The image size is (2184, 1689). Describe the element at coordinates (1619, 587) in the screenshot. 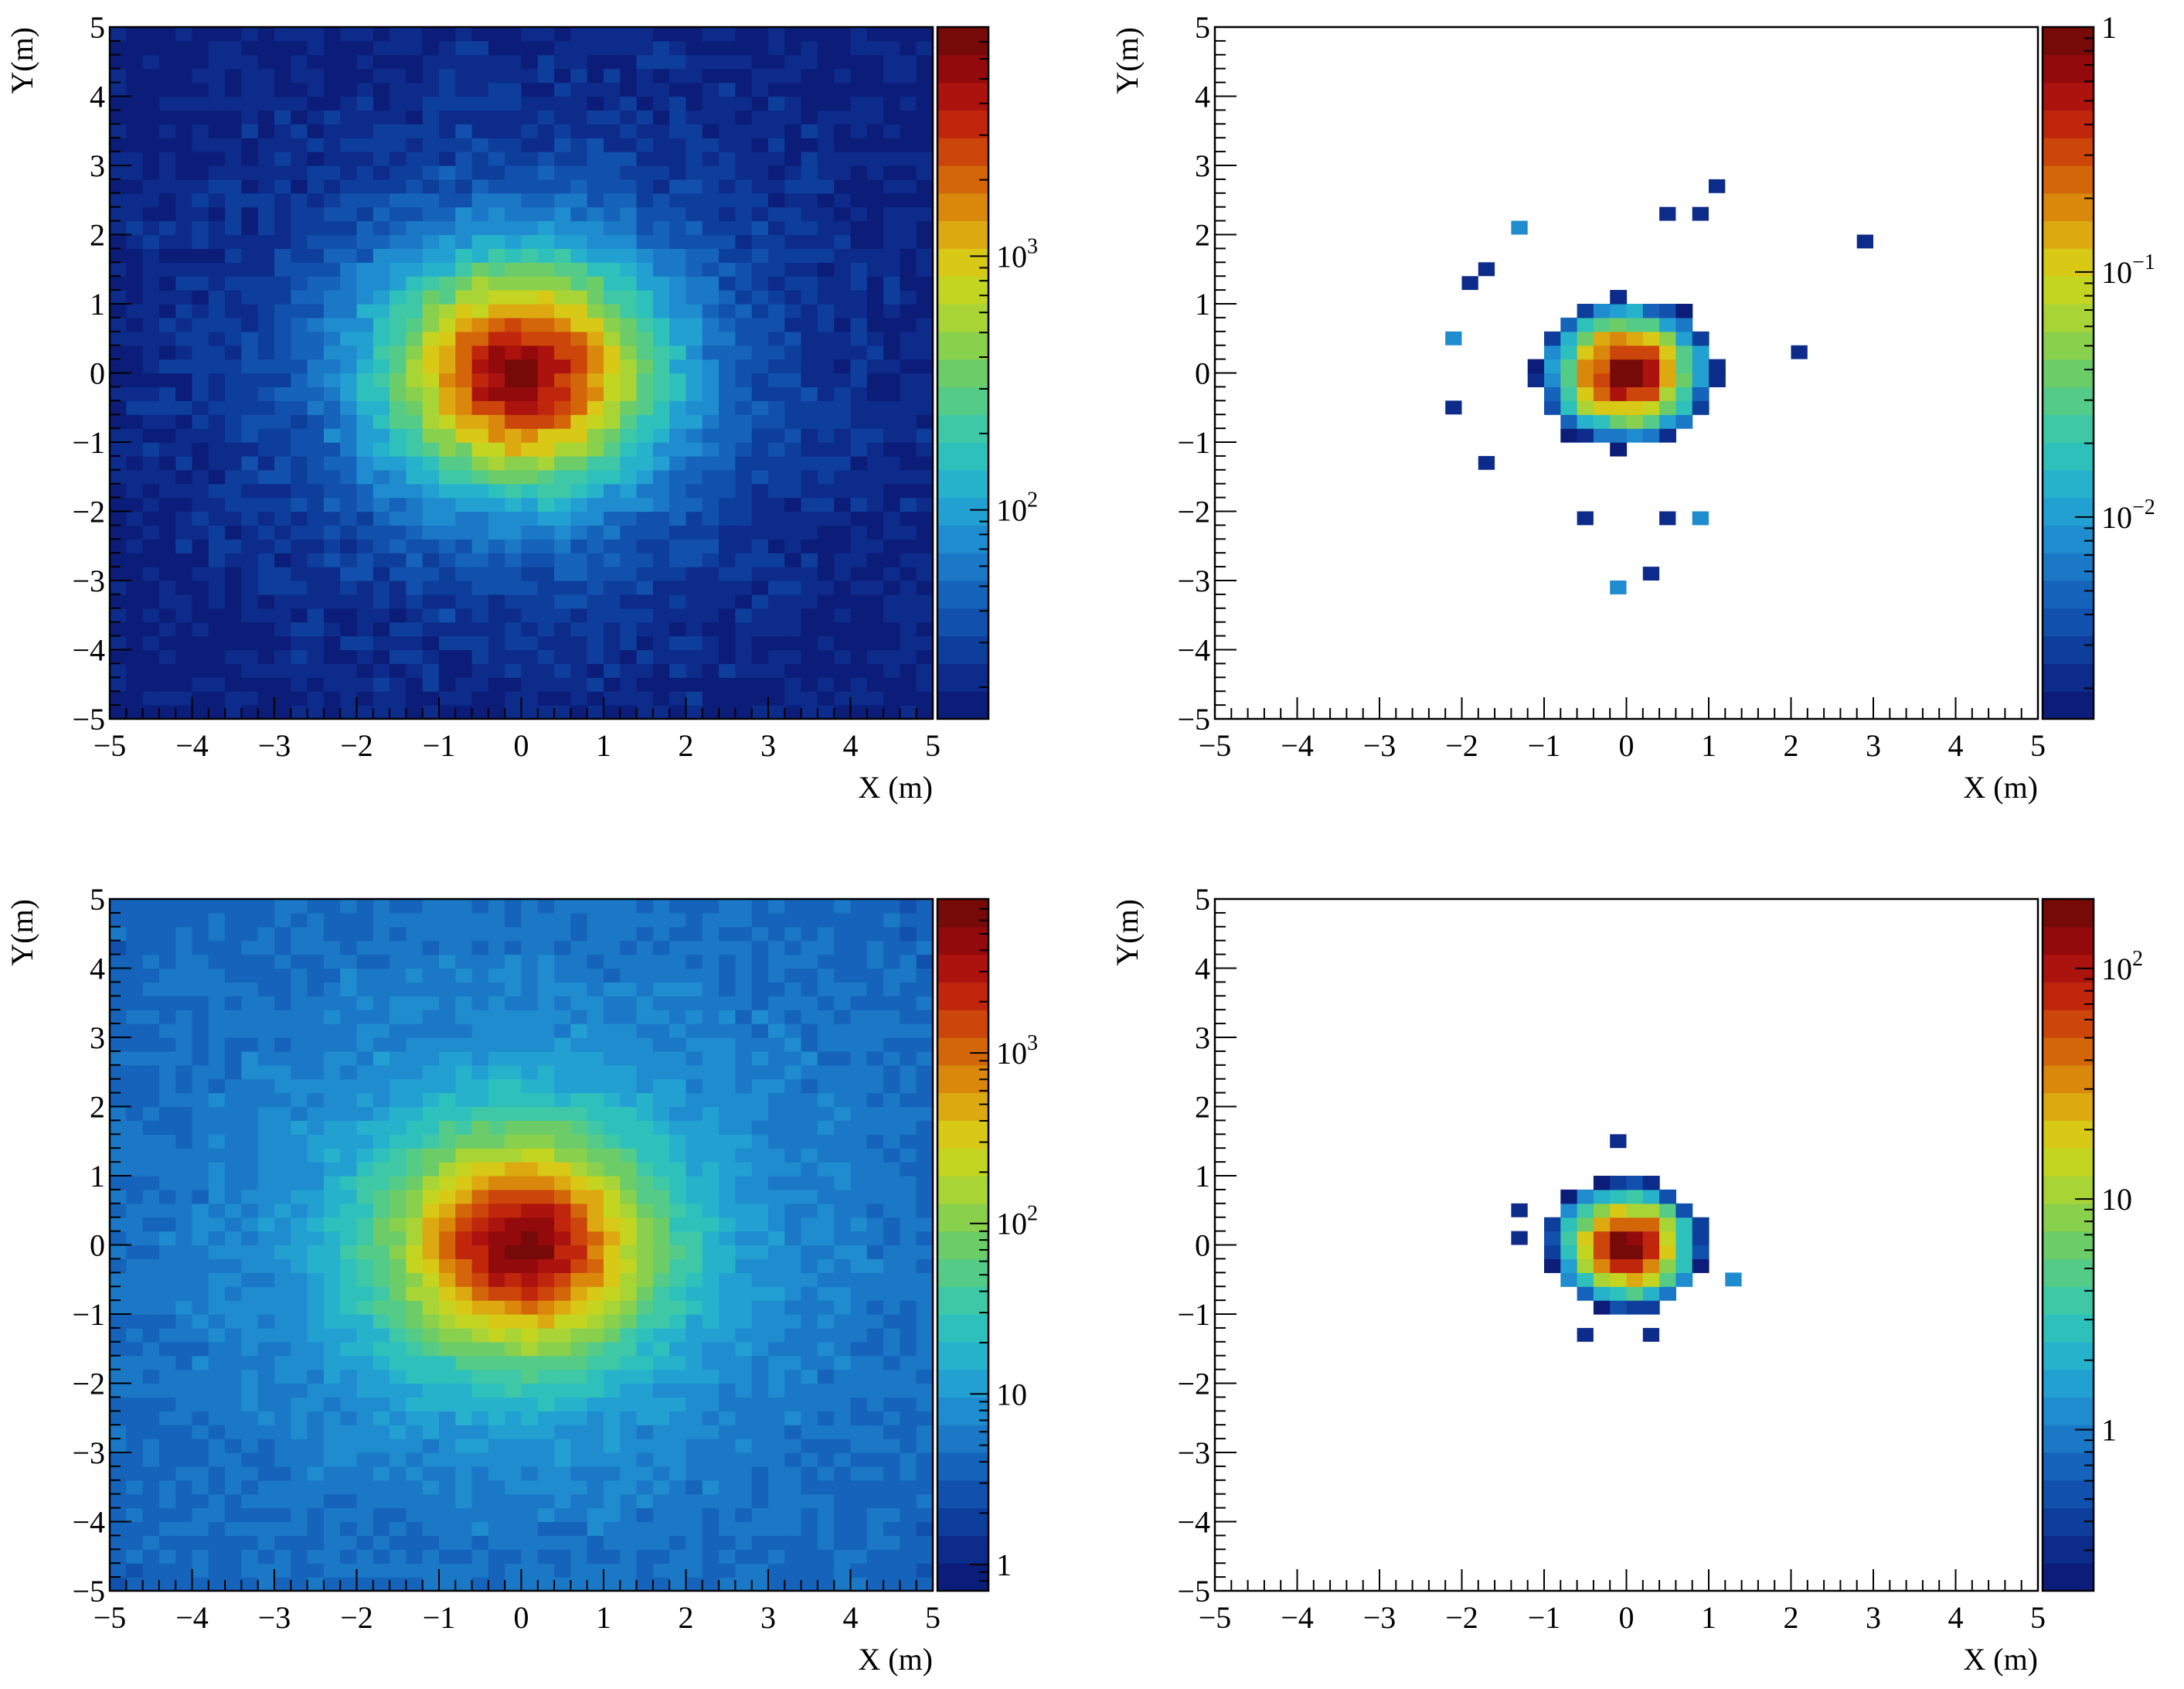

I see `heatmap-outlier-cell` at that location.